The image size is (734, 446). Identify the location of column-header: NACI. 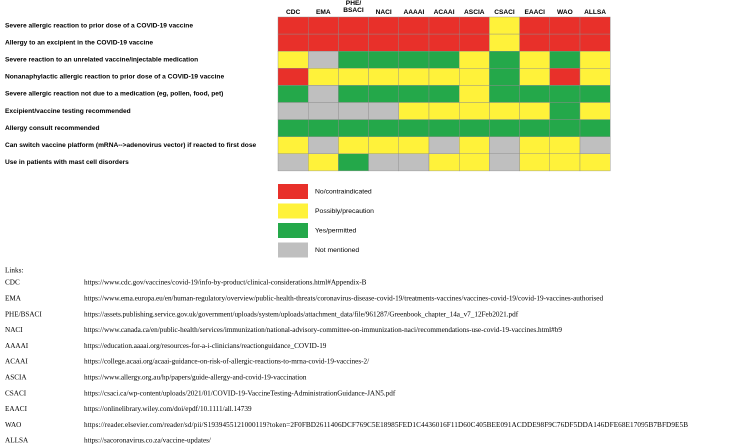
(384, 12).